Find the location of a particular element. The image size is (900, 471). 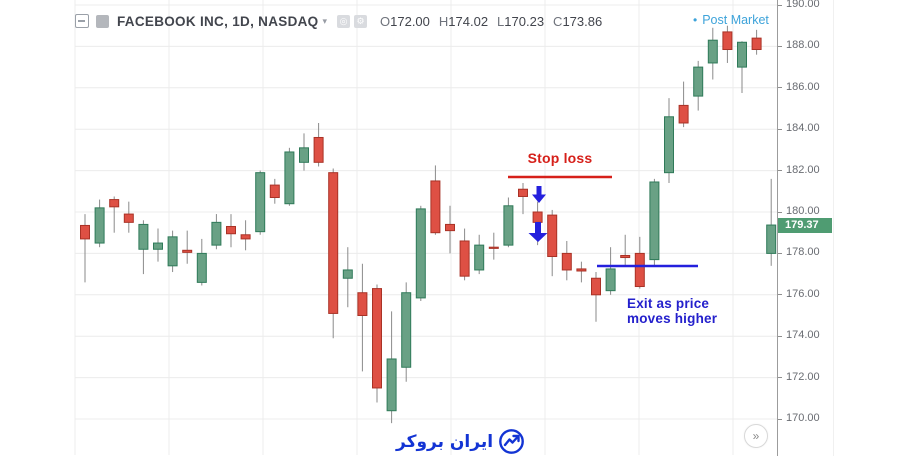

price-axis-label: 178.00 is located at coordinates (803, 252).